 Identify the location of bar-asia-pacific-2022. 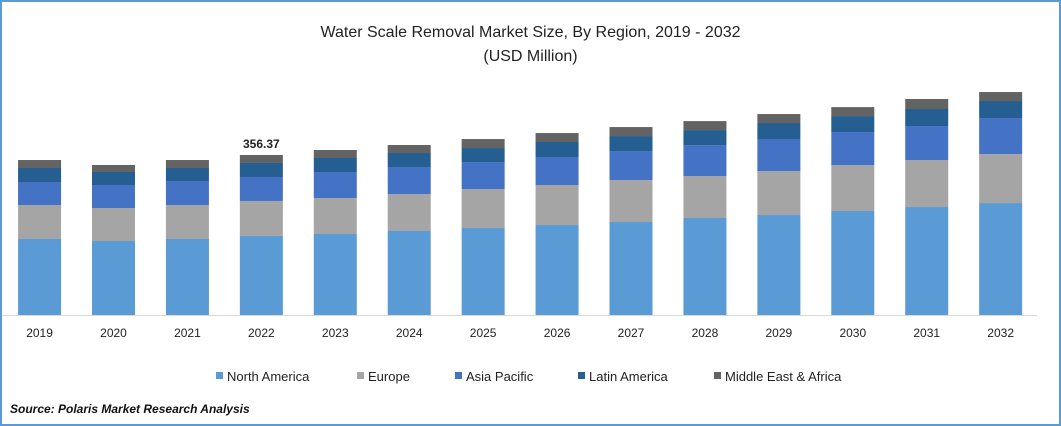
(261, 188).